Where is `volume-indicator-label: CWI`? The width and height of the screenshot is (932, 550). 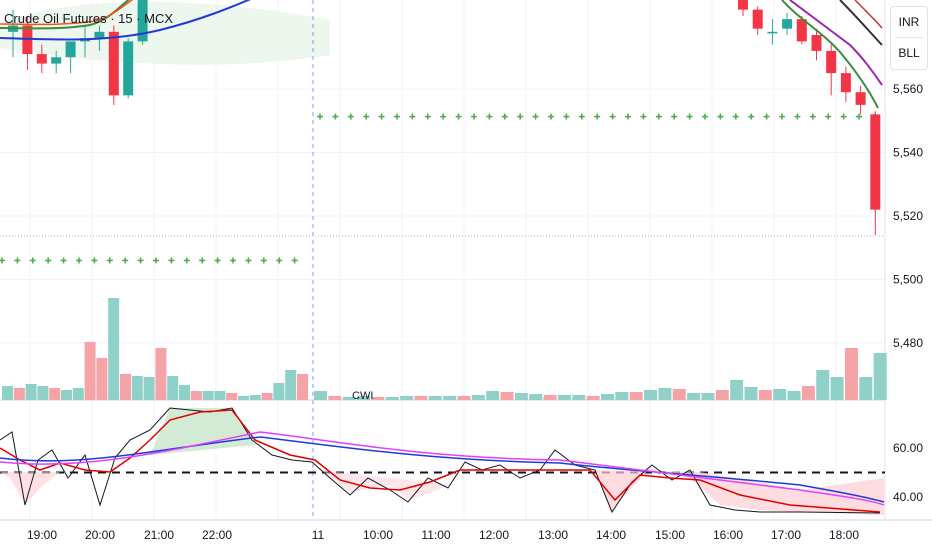 volume-indicator-label: CWI is located at coordinates (362, 396).